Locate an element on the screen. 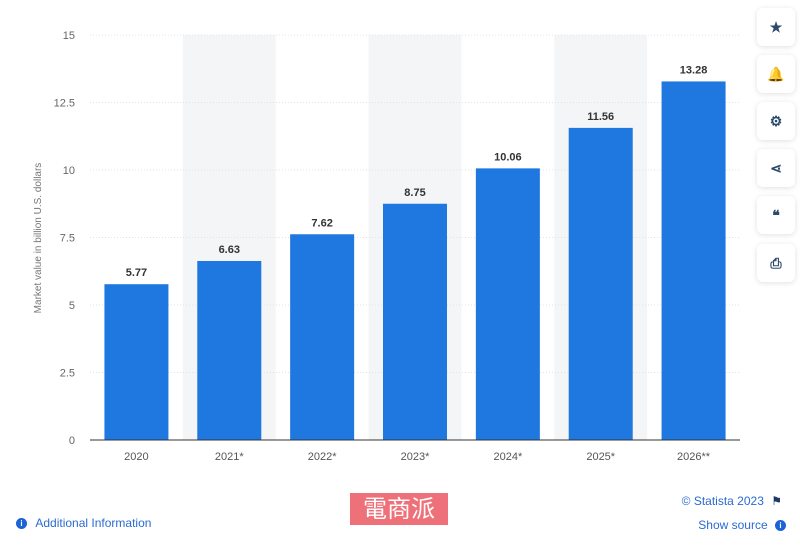  y-tick-label: 10 is located at coordinates (69, 171).